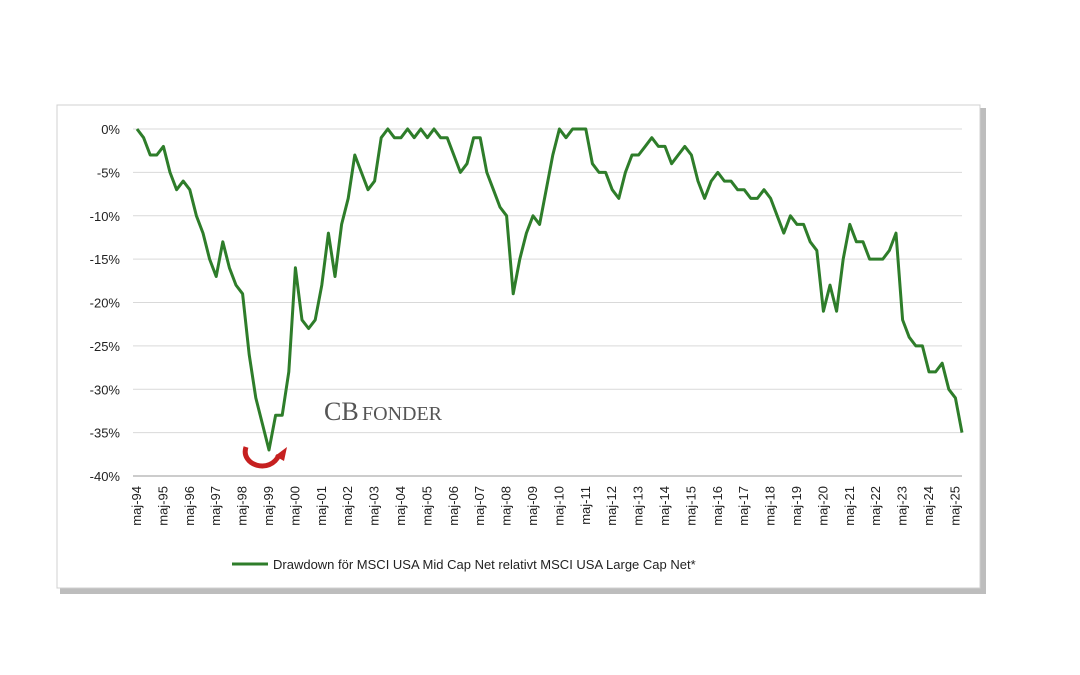 Image resolution: width=1080 pixels, height=675 pixels. What do you see at coordinates (402, 414) in the screenshot?
I see `watermark: FONDER` at bounding box center [402, 414].